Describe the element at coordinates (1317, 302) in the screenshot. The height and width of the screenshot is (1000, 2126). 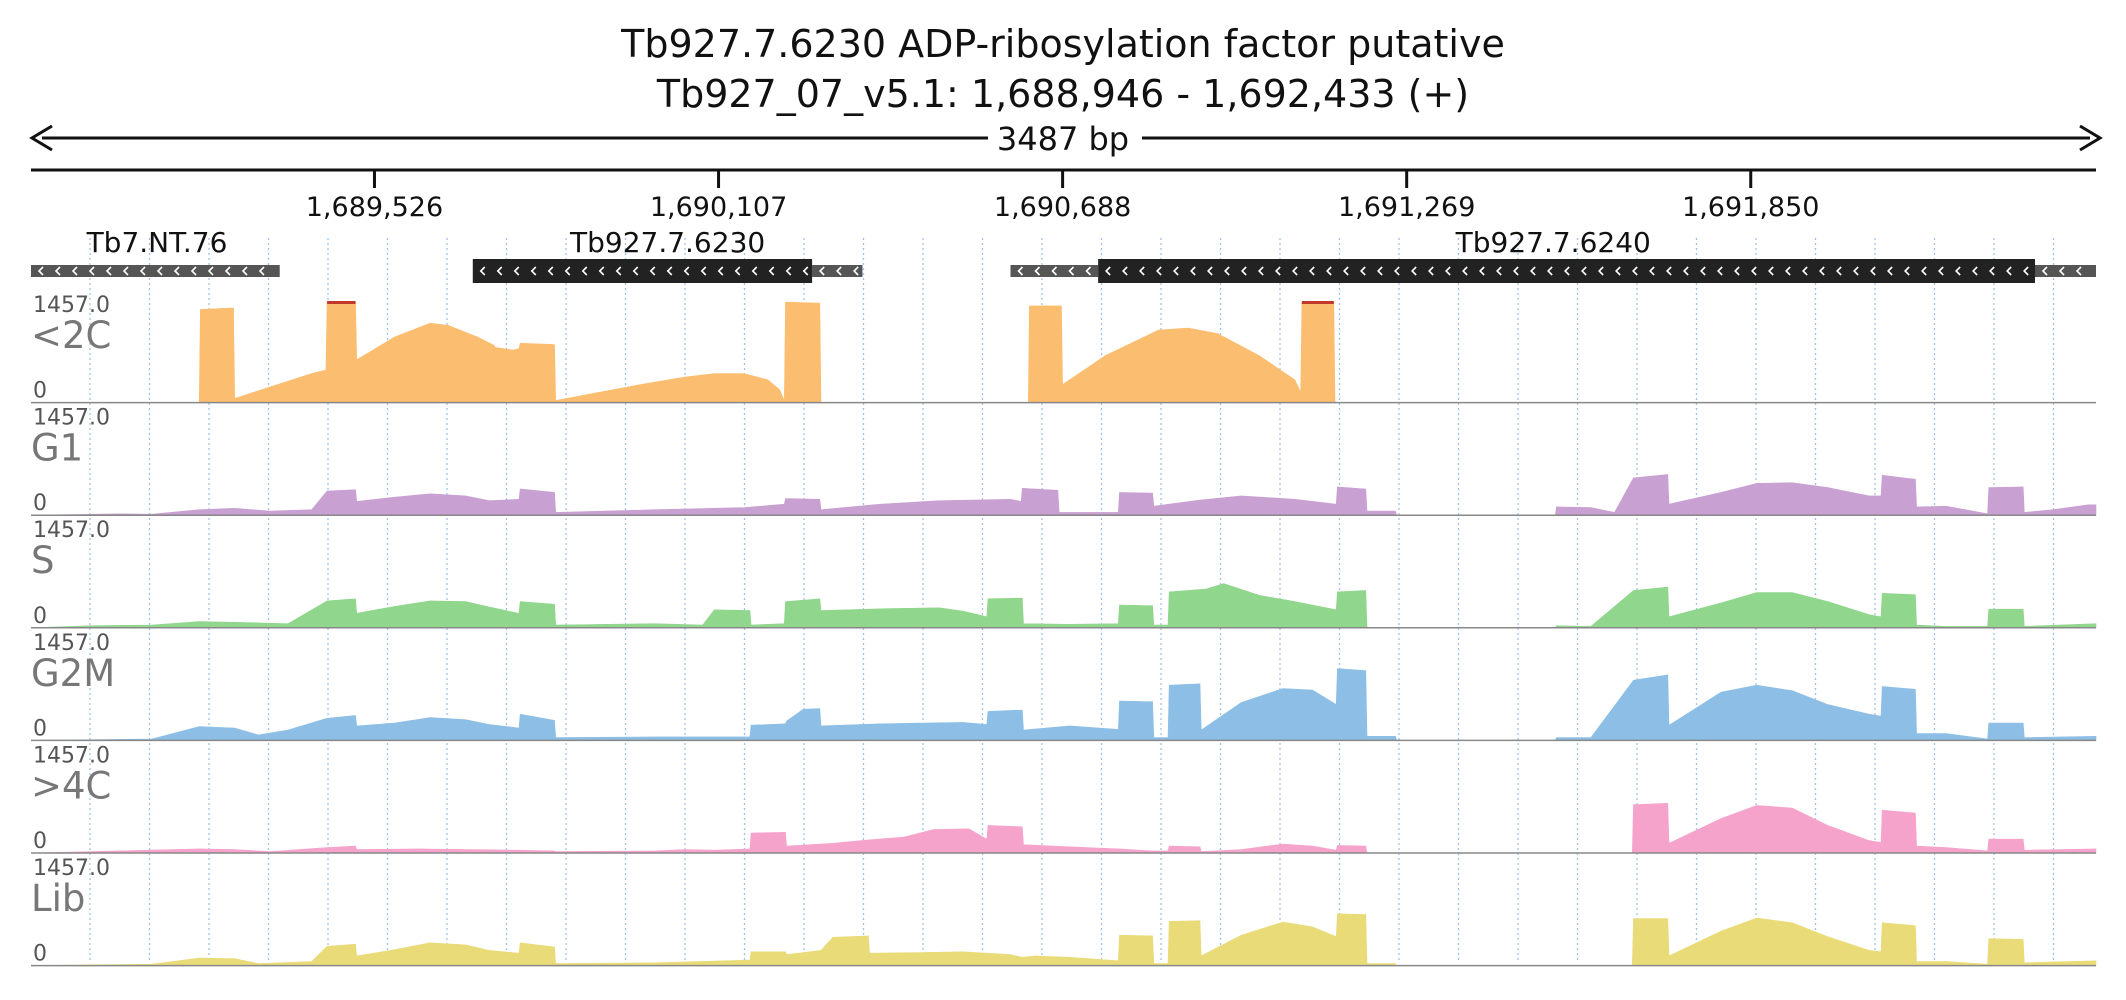
I see `saturation-cap` at that location.